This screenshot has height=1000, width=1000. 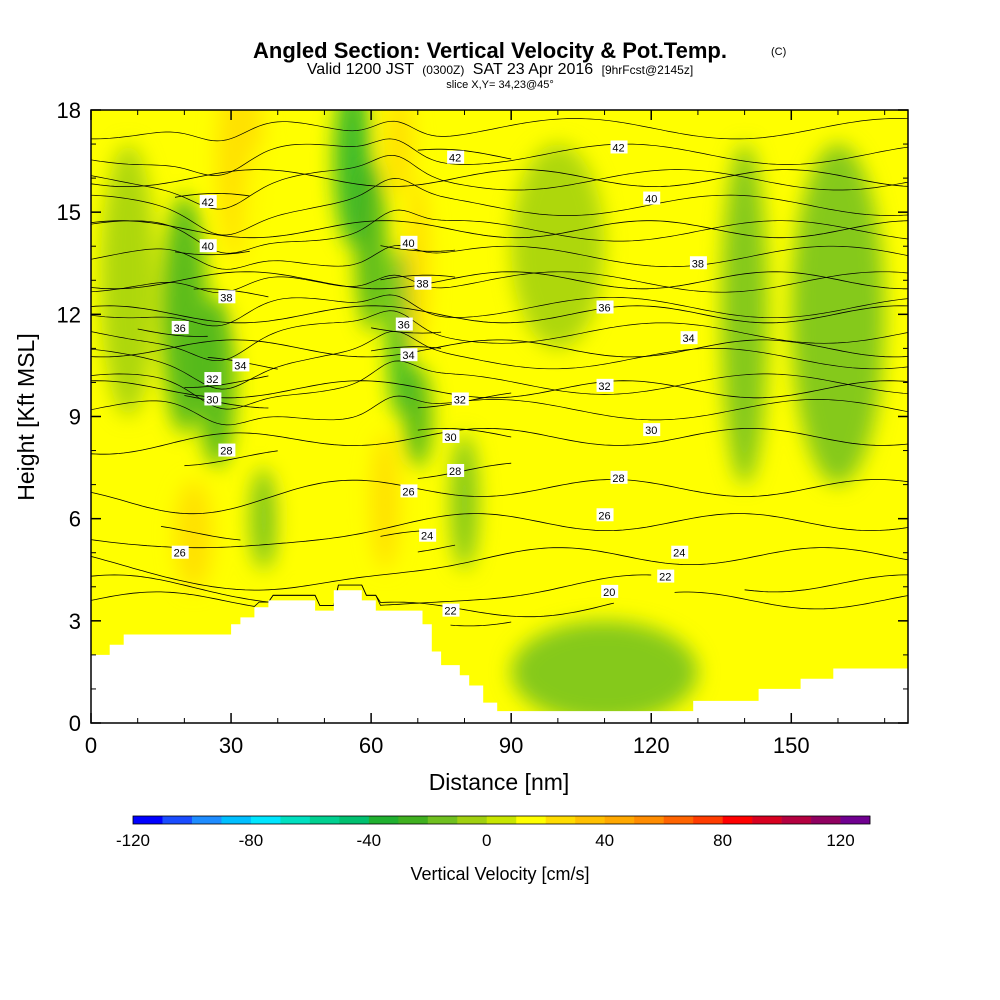 I want to click on terrain, so click(x=499, y=656).